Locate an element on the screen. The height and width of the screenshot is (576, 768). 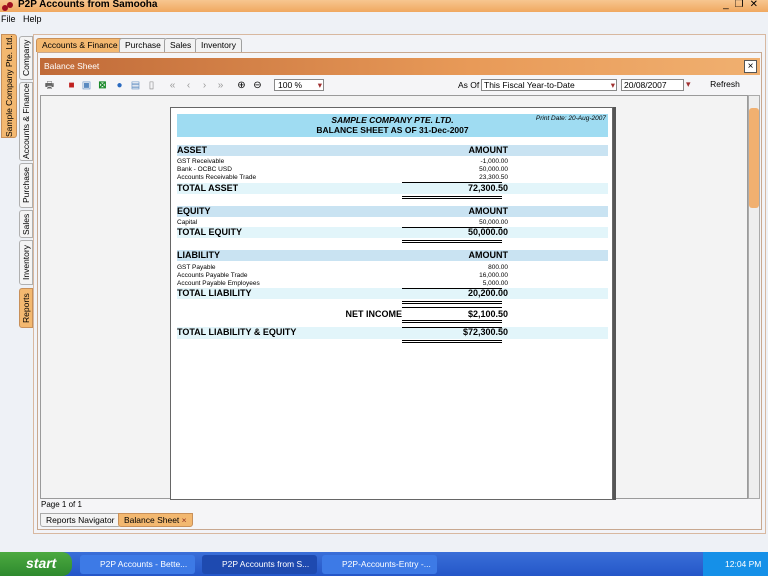
side-tab-purchase: Purchase is located at coordinates (26, 185).